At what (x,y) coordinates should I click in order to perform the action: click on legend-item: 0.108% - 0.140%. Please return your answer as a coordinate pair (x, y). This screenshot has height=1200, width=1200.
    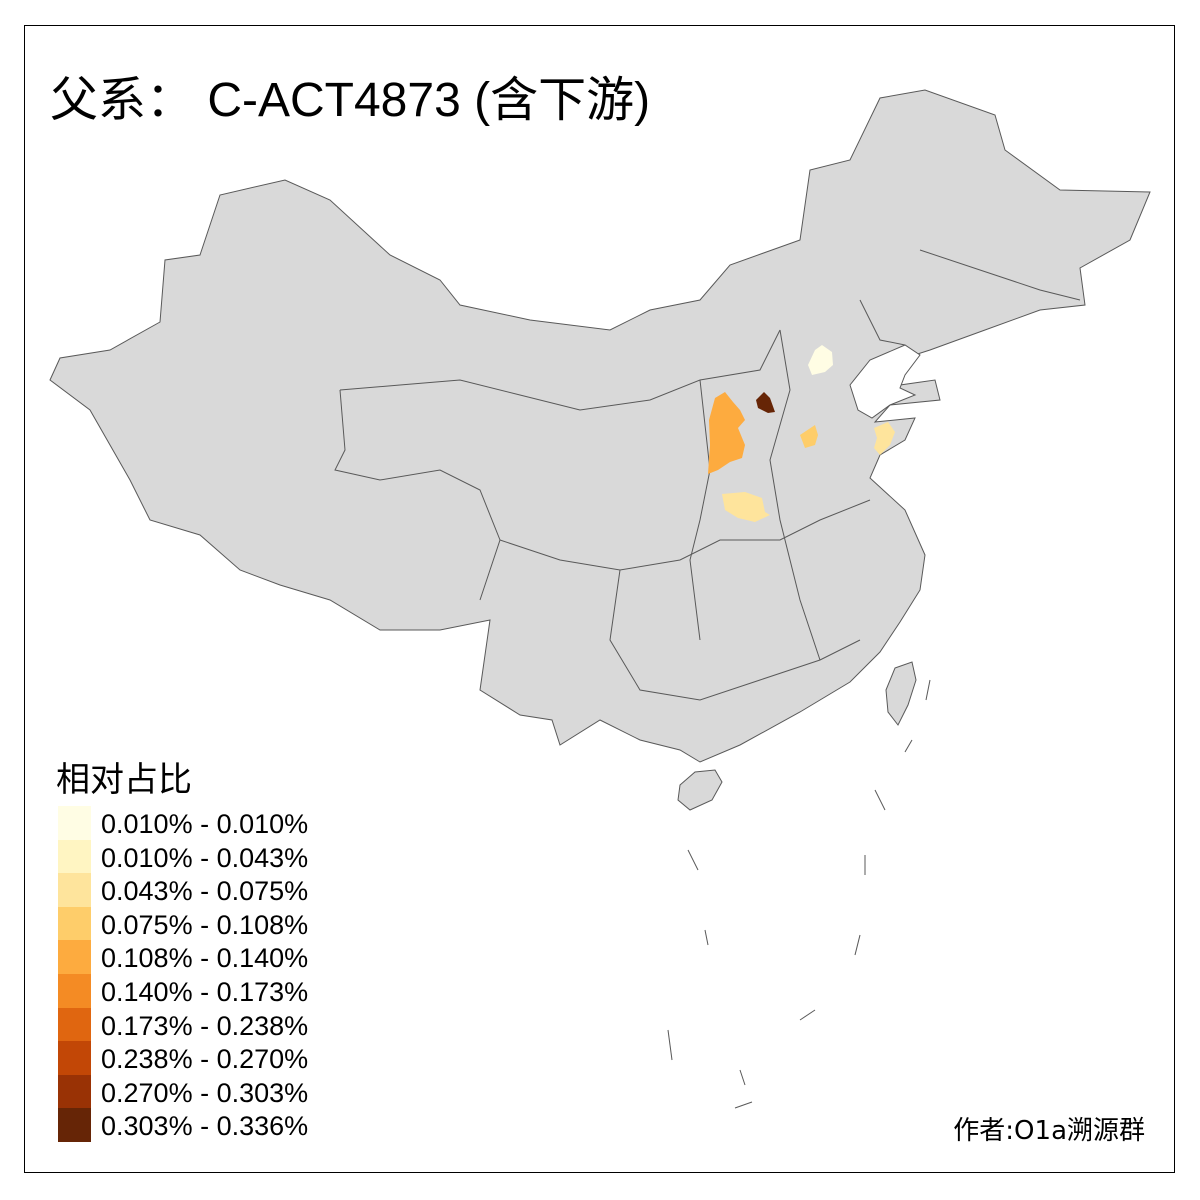
    Looking at the image, I should click on (208, 957).